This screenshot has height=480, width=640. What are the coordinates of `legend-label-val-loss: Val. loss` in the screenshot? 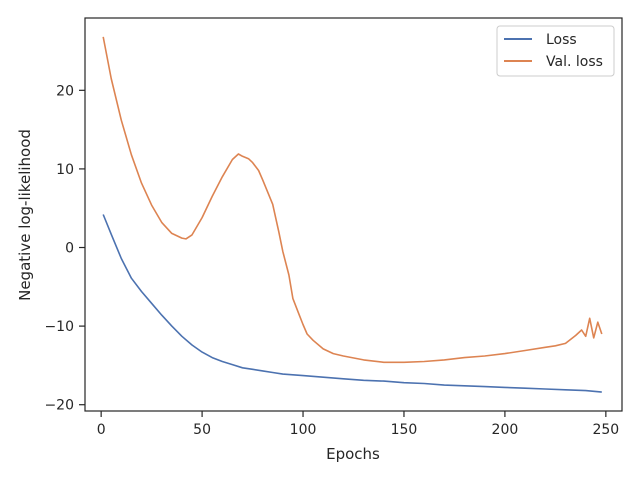 It's located at (574, 62).